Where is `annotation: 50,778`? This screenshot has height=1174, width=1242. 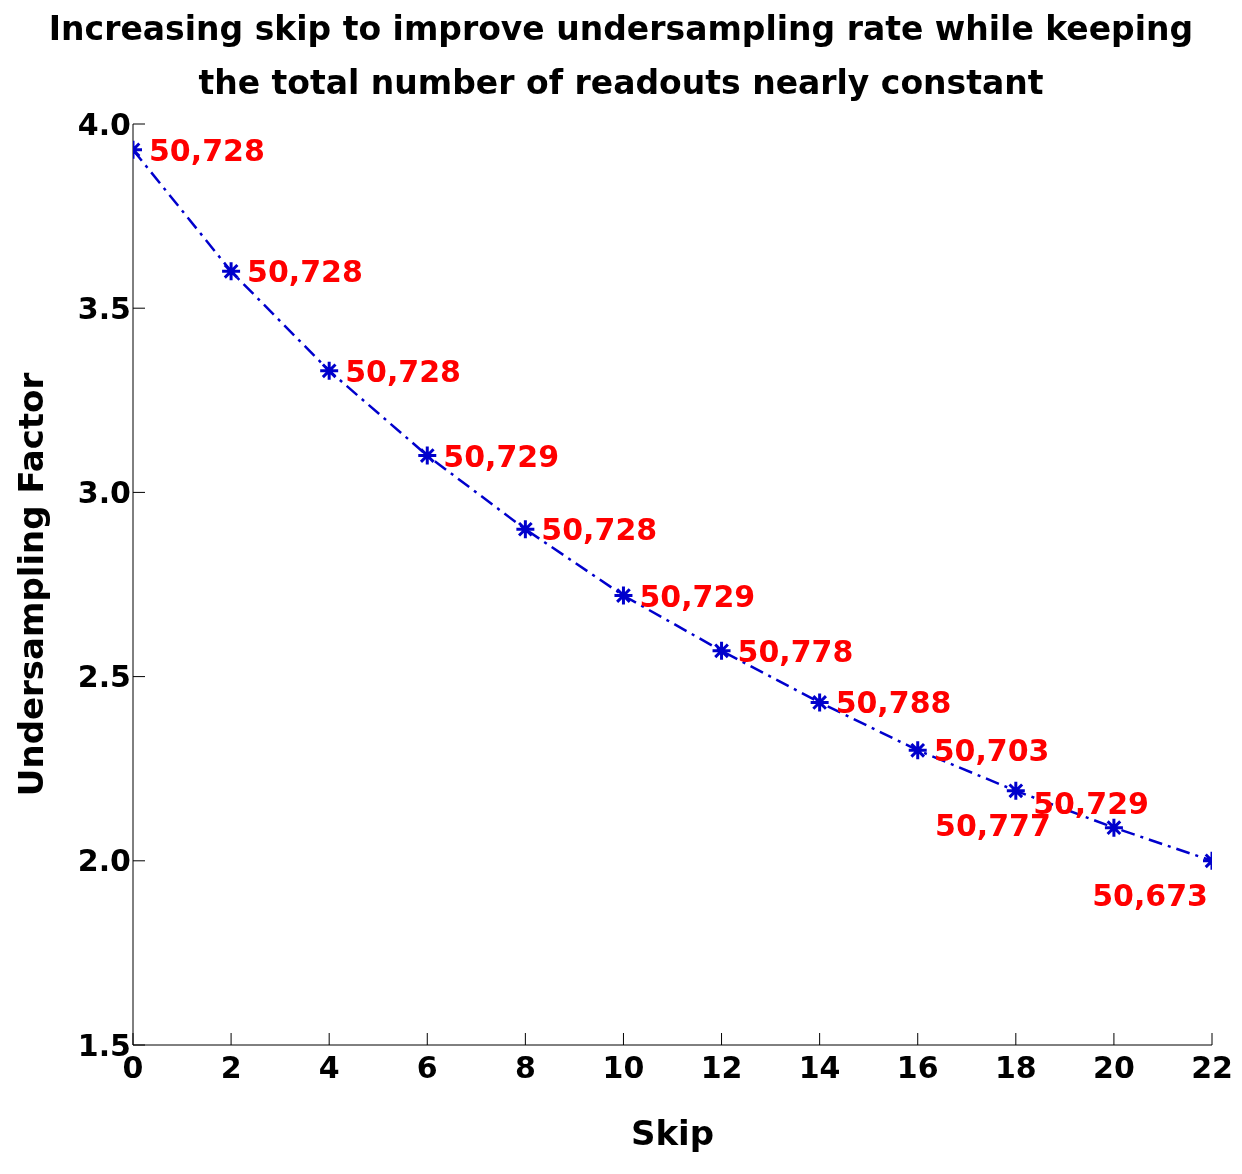 annotation: 50,778 is located at coordinates (795, 651).